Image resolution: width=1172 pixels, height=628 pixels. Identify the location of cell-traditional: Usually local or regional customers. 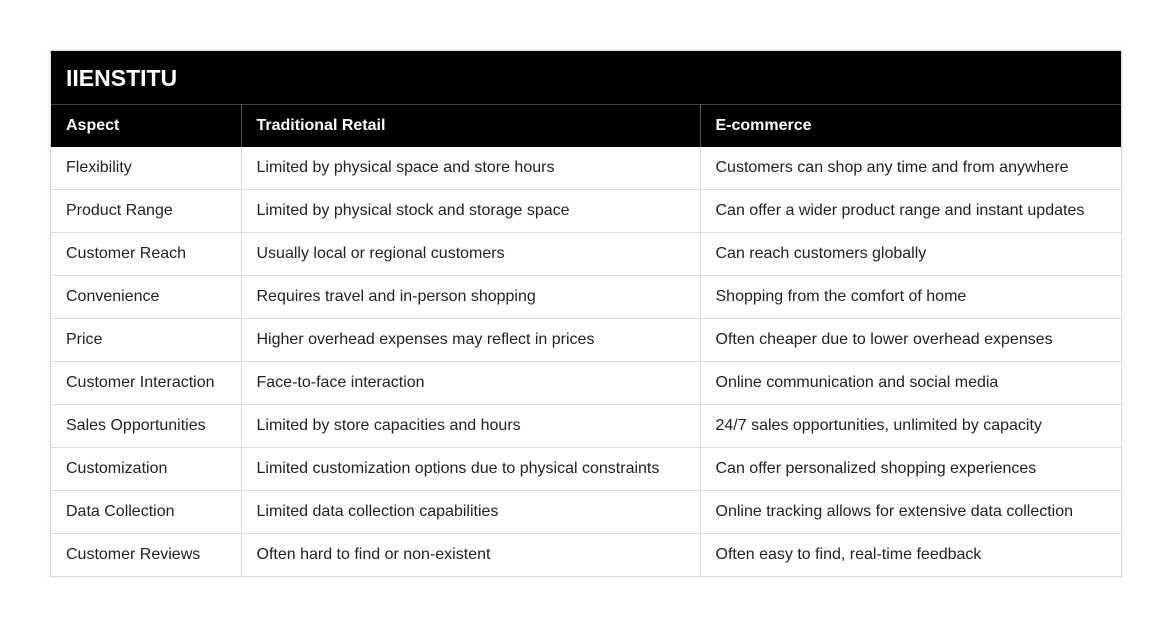
(471, 254).